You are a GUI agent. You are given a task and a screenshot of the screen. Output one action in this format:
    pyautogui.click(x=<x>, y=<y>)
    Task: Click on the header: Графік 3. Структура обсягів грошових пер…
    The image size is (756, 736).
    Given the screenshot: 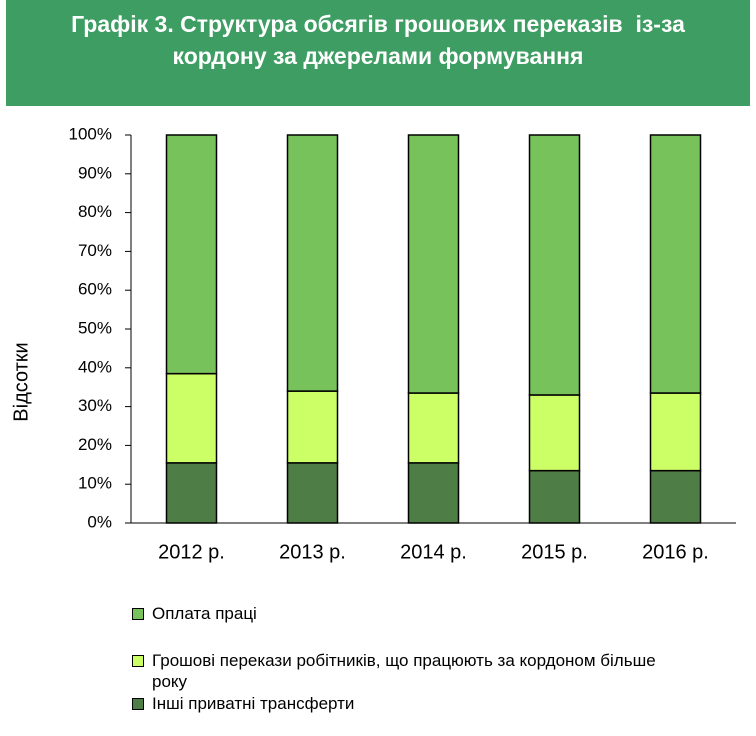 What is the action you would take?
    pyautogui.click(x=378, y=53)
    